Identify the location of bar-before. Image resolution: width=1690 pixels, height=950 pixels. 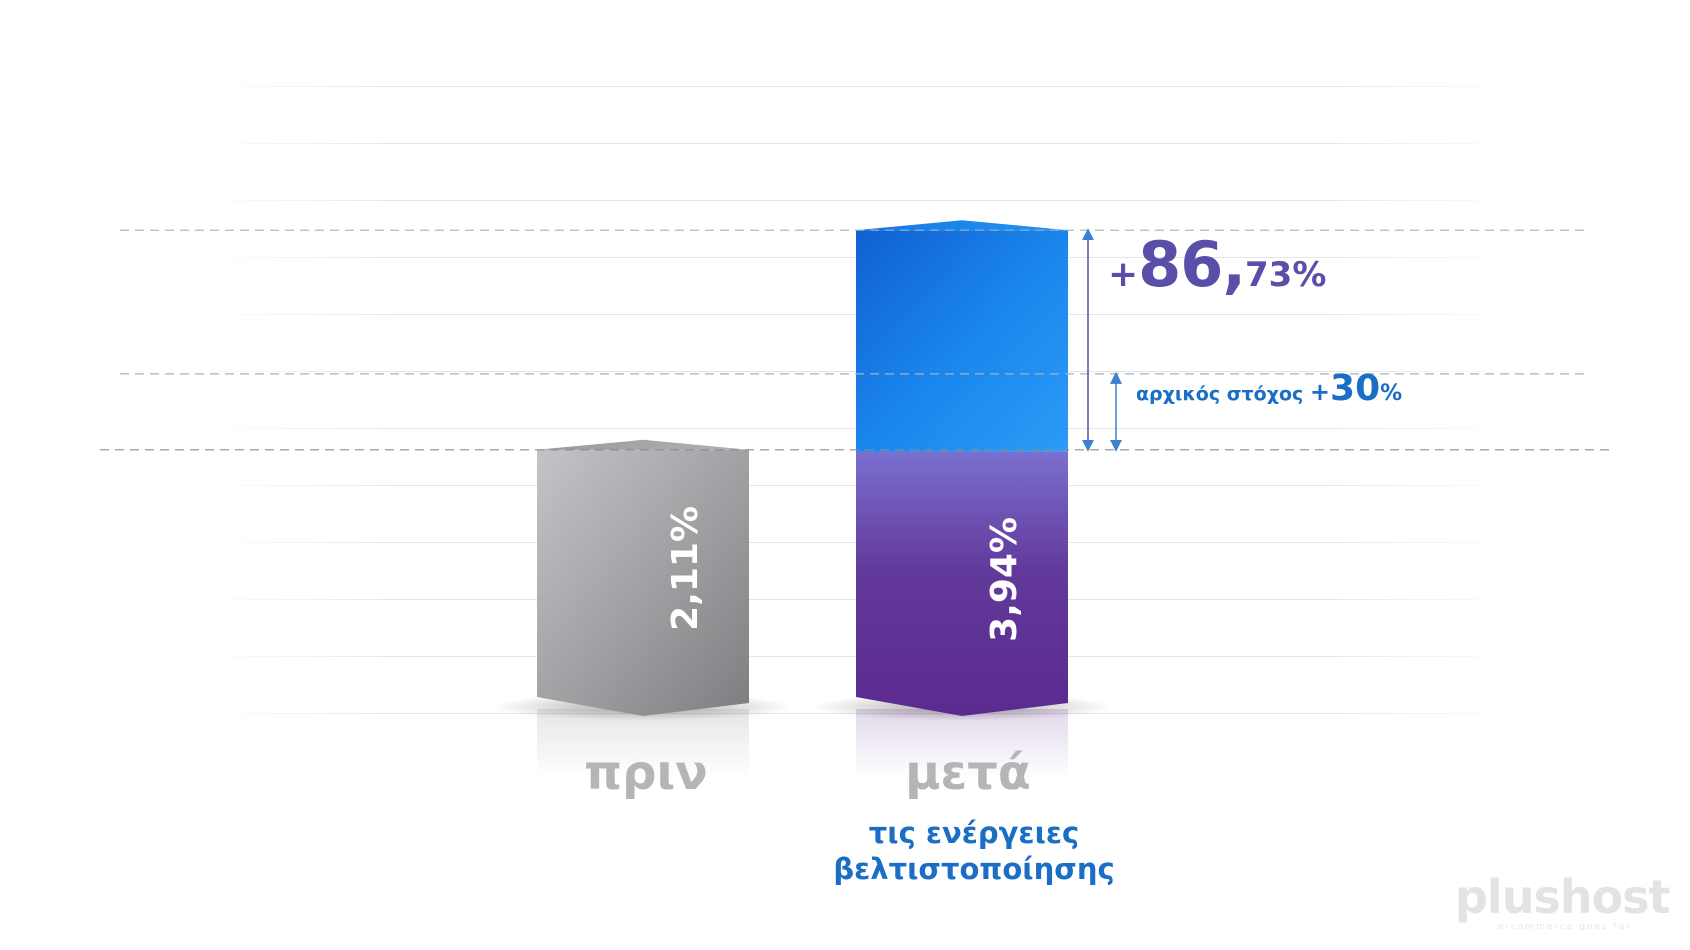
(643, 582).